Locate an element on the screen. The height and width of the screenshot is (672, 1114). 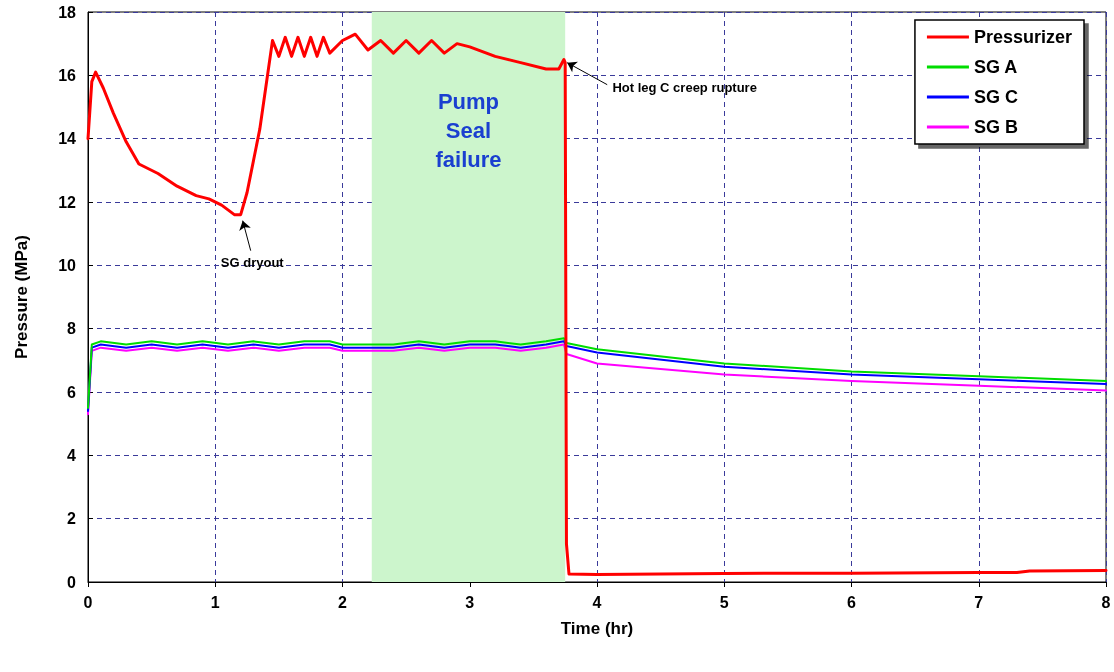
y-tick-label: 6 is located at coordinates (72, 392).